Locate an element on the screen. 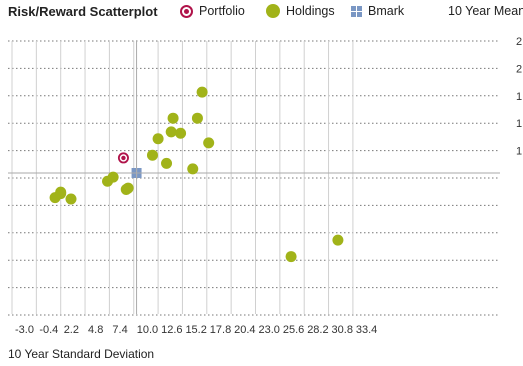  x-tick-label: -0.4 is located at coordinates (48, 330).